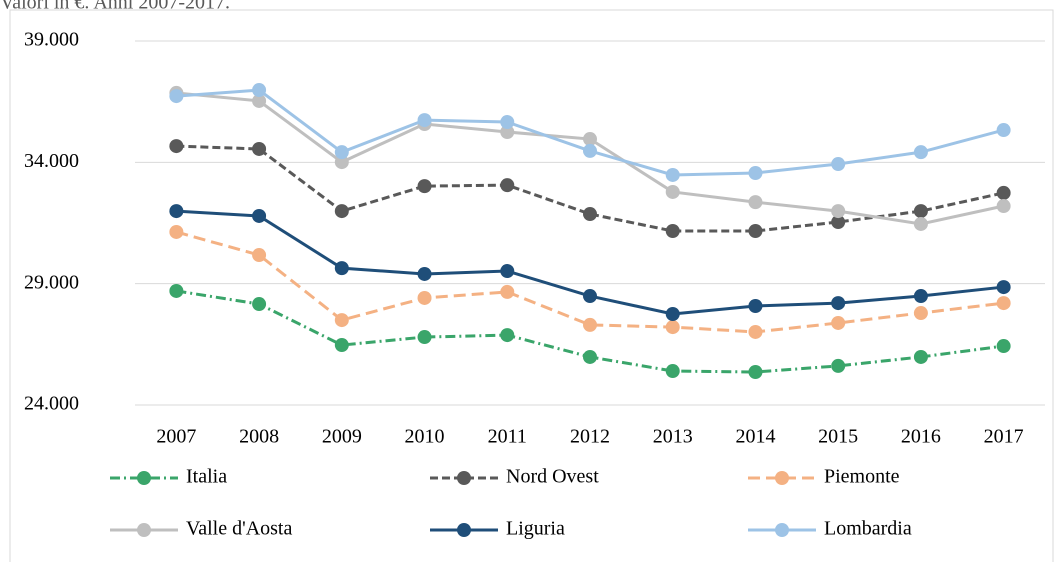  I want to click on legend-label: Liguria, so click(535, 529).